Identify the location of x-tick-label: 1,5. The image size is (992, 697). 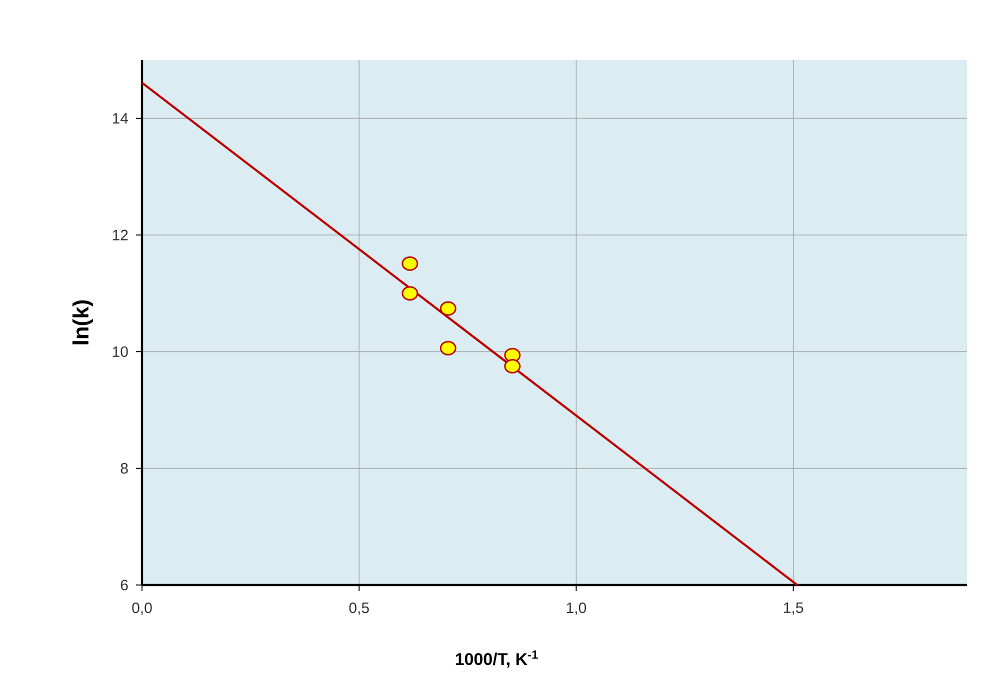
(794, 608).